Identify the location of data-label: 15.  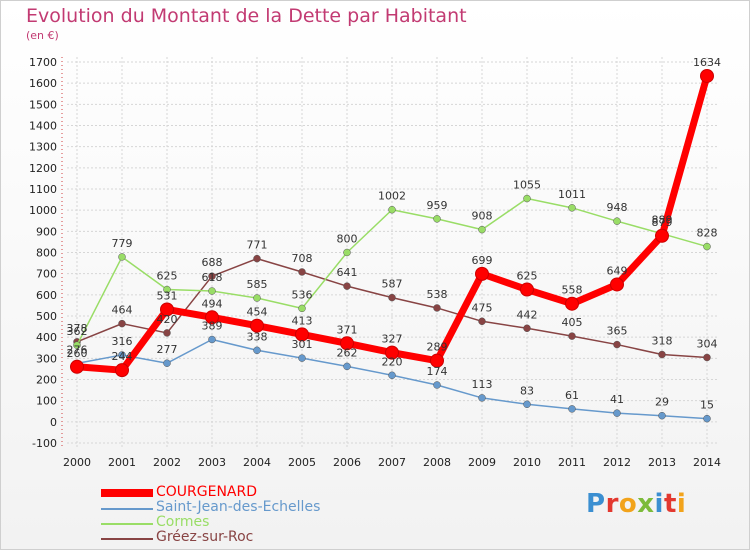
(707, 405).